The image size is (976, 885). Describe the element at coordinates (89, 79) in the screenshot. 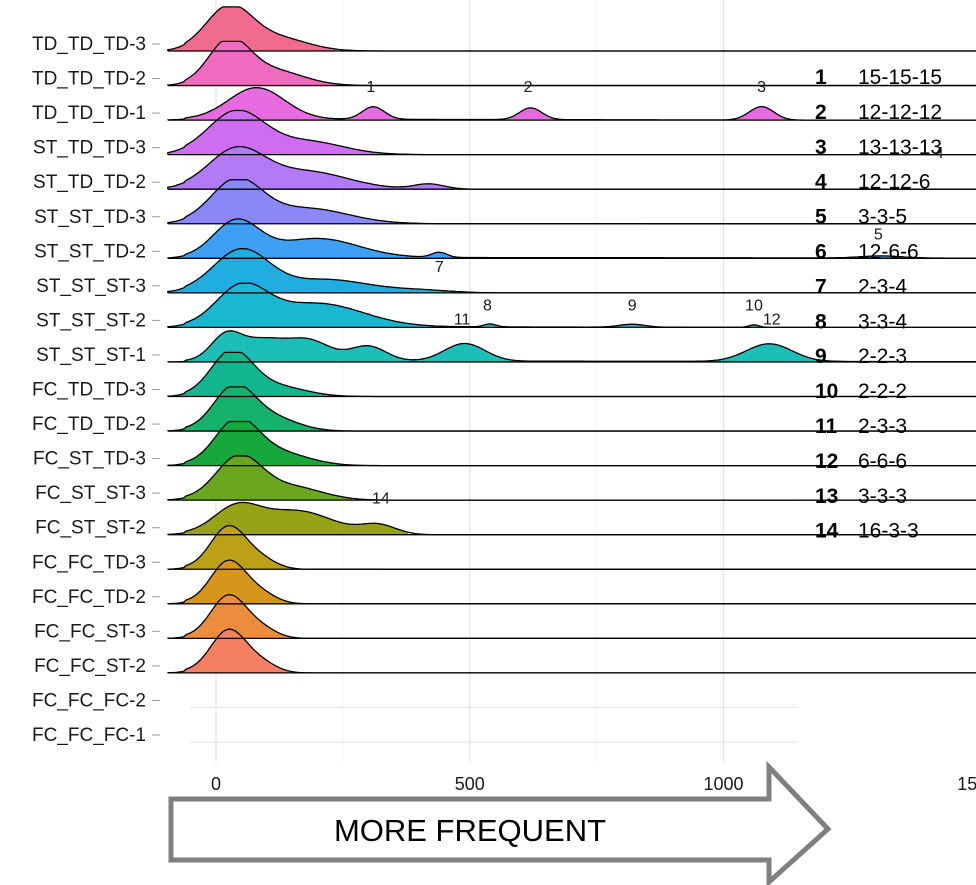

I see `row-label: TD_TD_TD-2` at that location.